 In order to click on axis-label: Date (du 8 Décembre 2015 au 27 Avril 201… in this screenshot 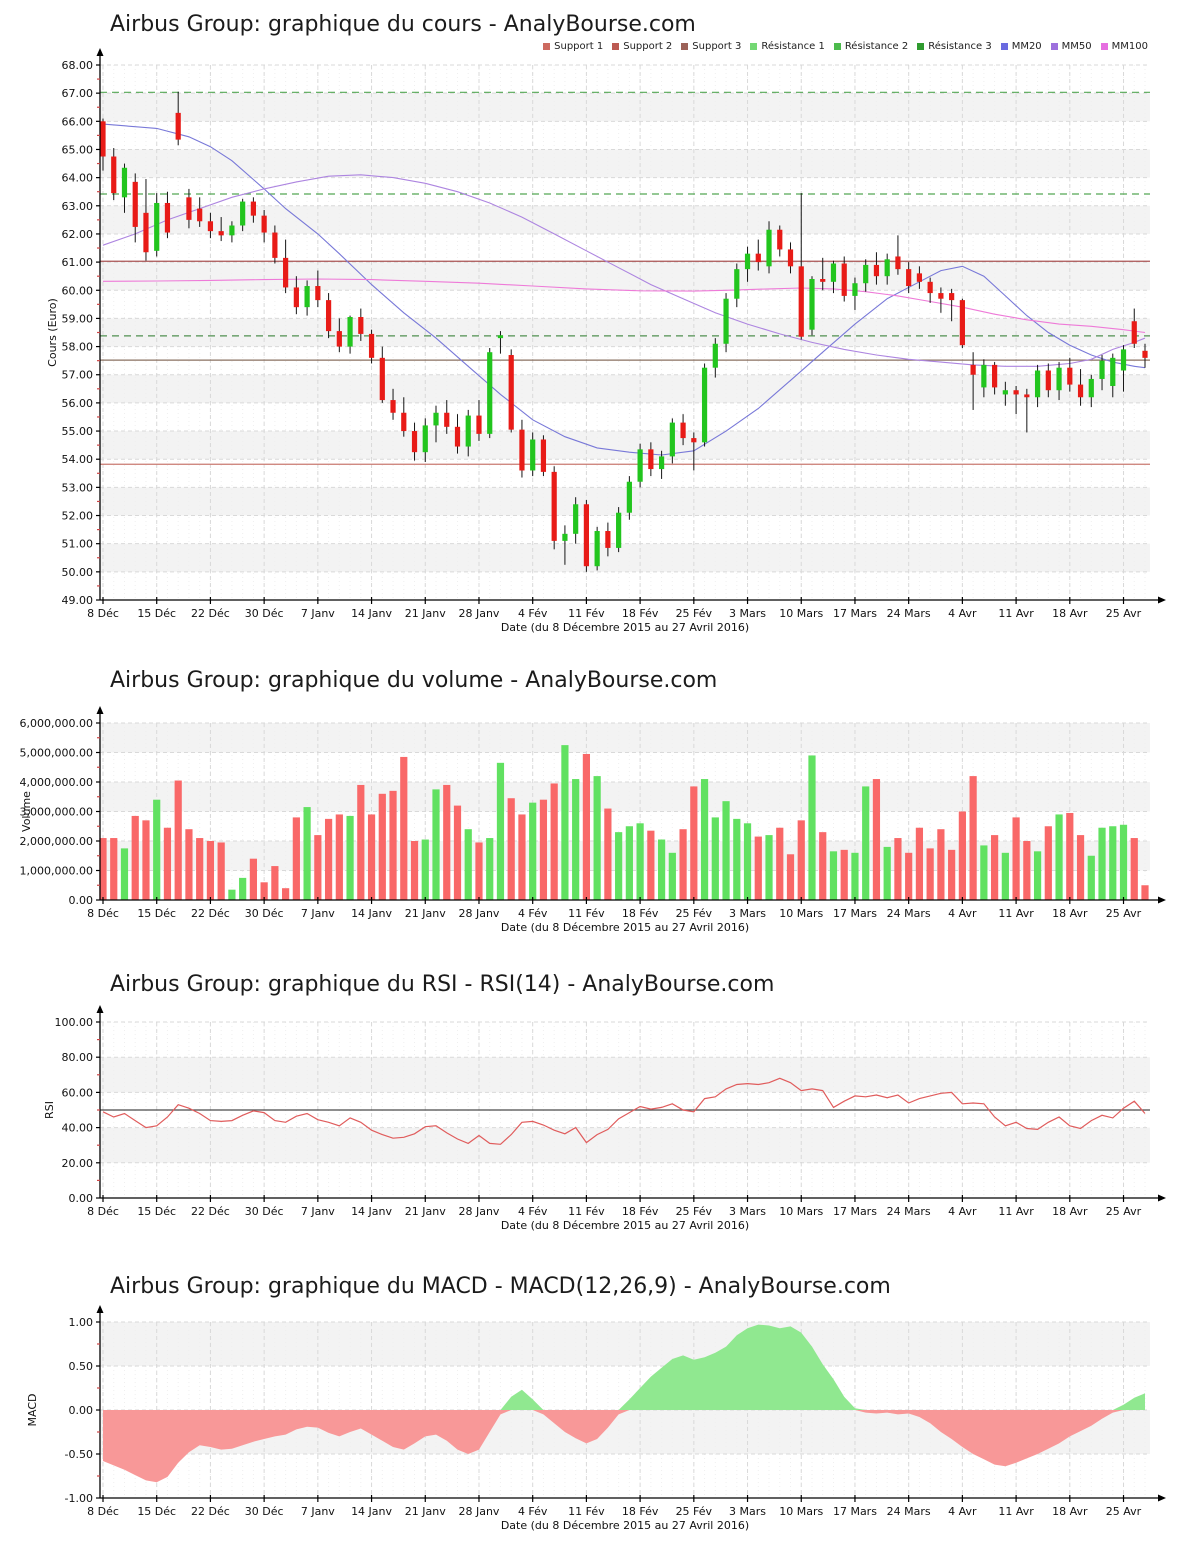, I will do `click(625, 1225)`.